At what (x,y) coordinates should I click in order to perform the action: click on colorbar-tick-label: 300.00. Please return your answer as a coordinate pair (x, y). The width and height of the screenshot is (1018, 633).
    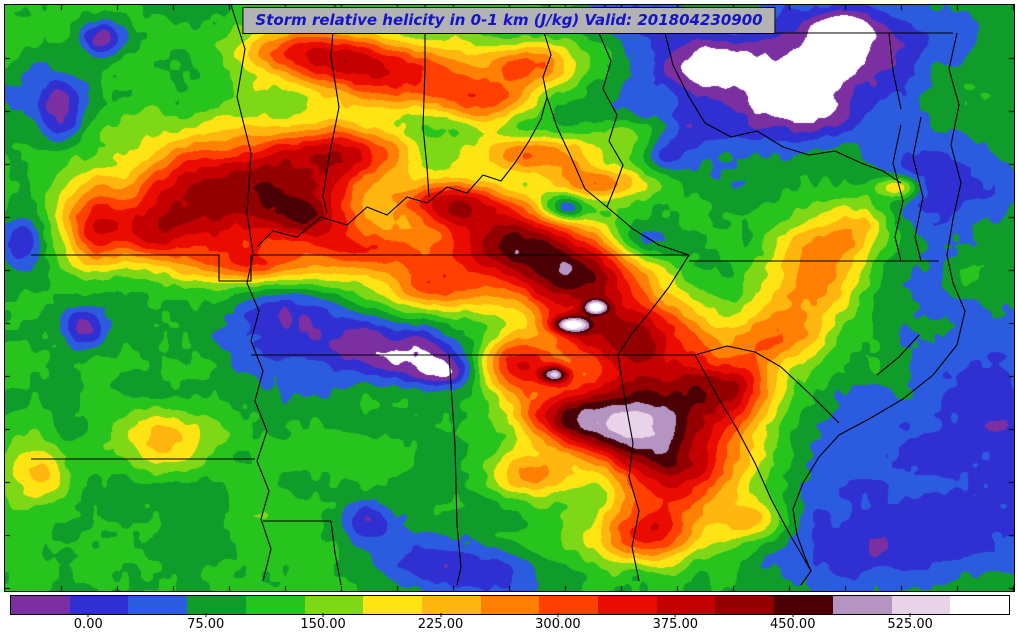
    Looking at the image, I should click on (558, 624).